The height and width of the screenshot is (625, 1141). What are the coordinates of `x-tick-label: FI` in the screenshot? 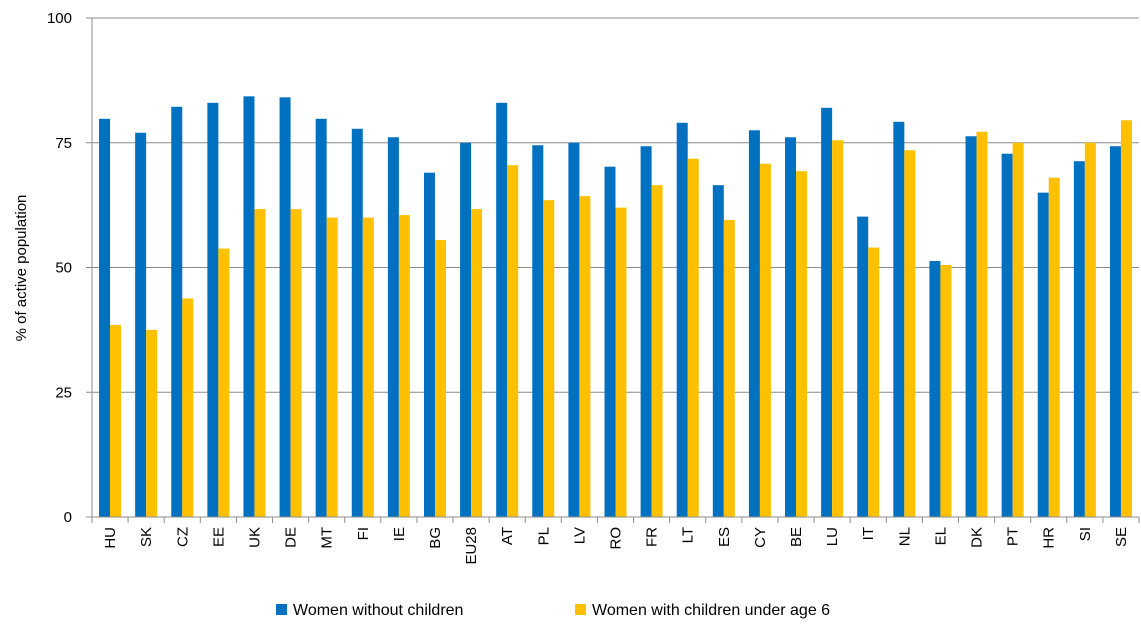 It's located at (363, 533).